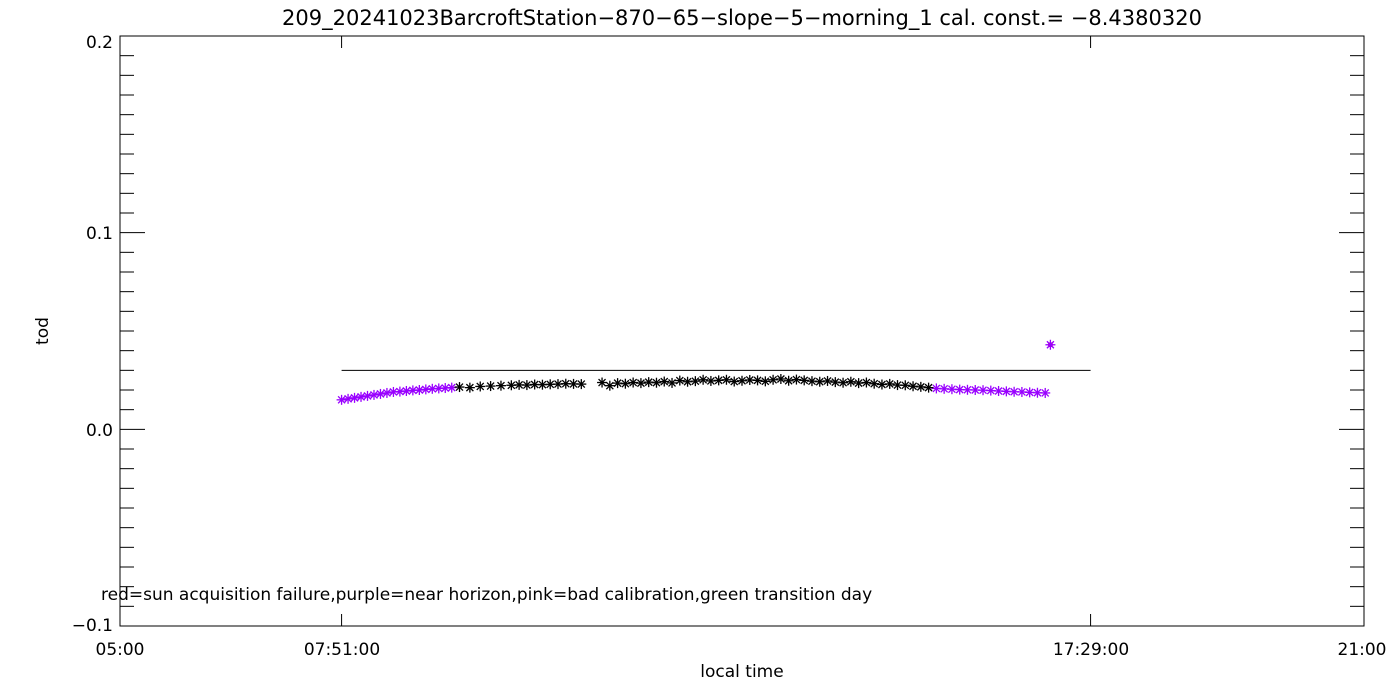  Describe the element at coordinates (1091, 650) in the screenshot. I see `x-tick-label-2: 17:29:00` at that location.